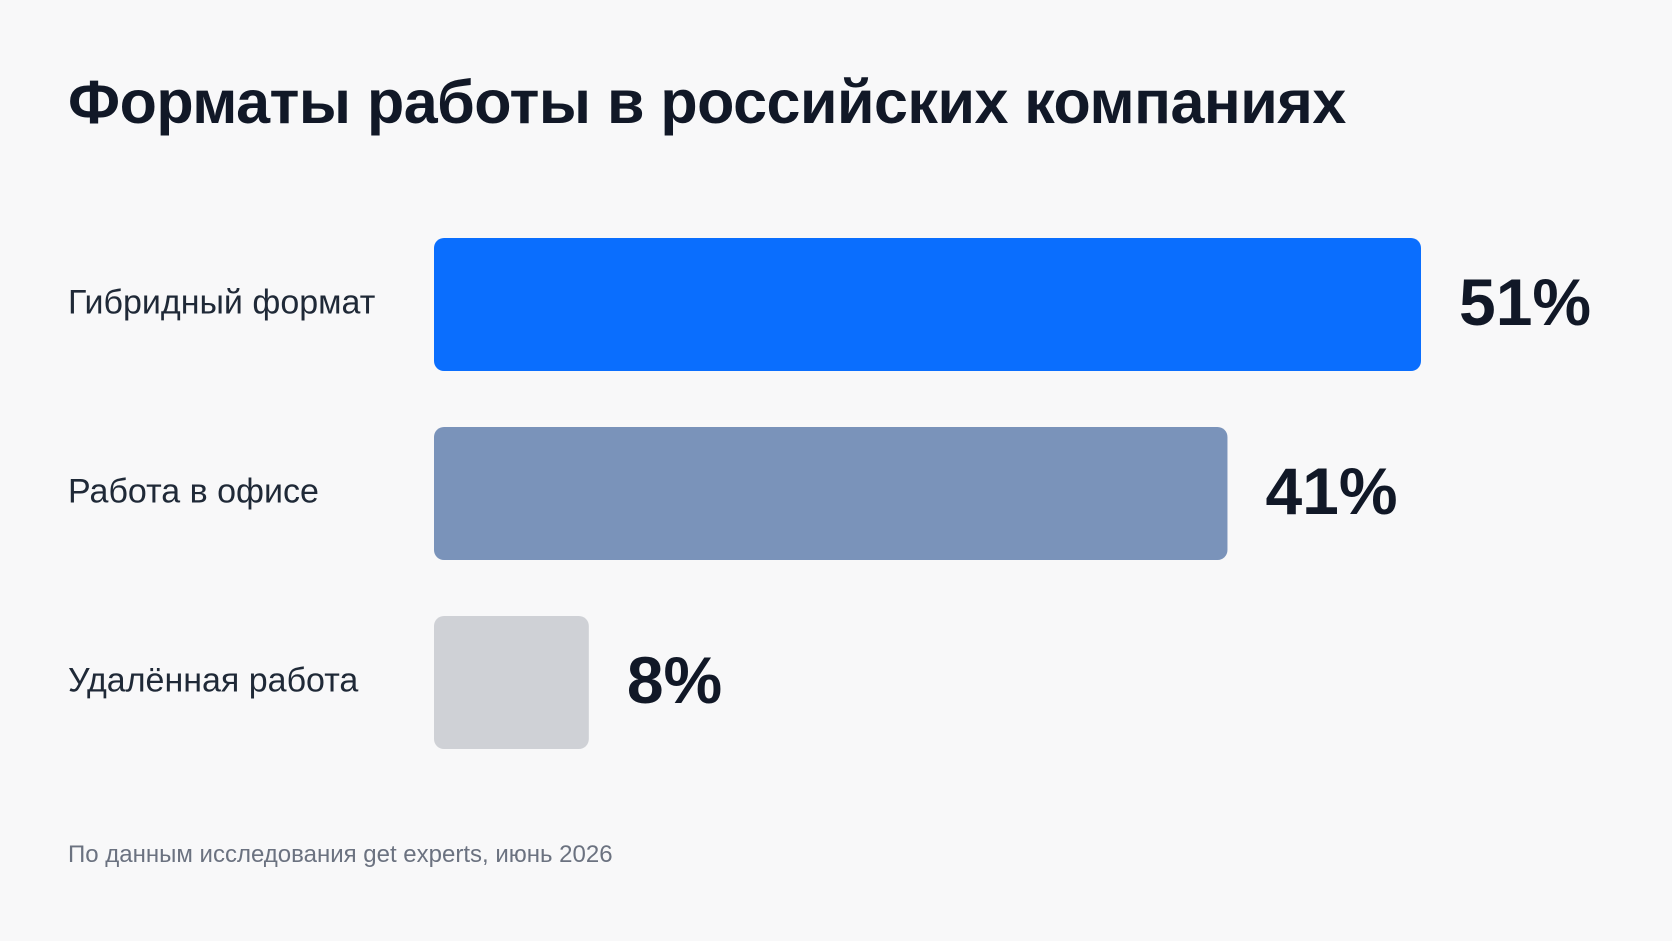 The image size is (1672, 941). Describe the element at coordinates (193, 491) in the screenshot. I see `category-label: Работа в офисе` at that location.